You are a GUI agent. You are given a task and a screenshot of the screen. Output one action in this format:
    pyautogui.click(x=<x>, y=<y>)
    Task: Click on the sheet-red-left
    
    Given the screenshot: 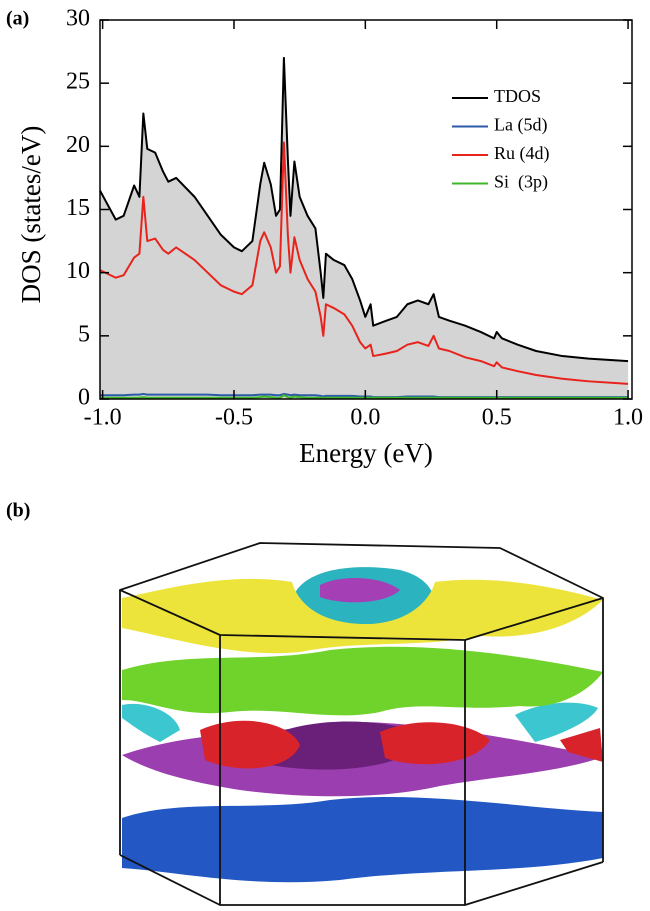 What is the action you would take?
    pyautogui.click(x=250, y=744)
    